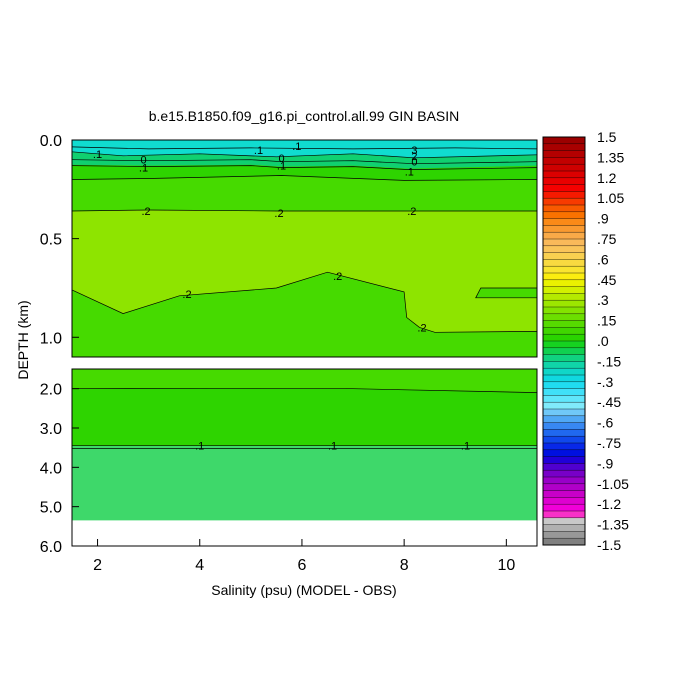 This screenshot has width=700, height=700. I want to click on colorbar-label: .3, so click(603, 300).